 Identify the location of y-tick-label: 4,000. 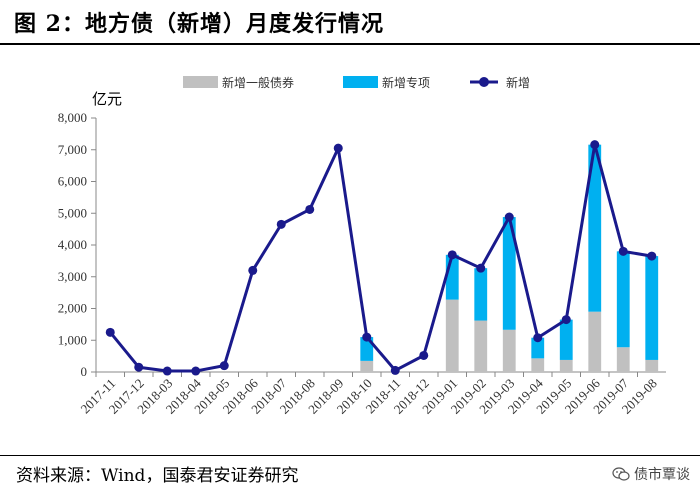
(72, 244).